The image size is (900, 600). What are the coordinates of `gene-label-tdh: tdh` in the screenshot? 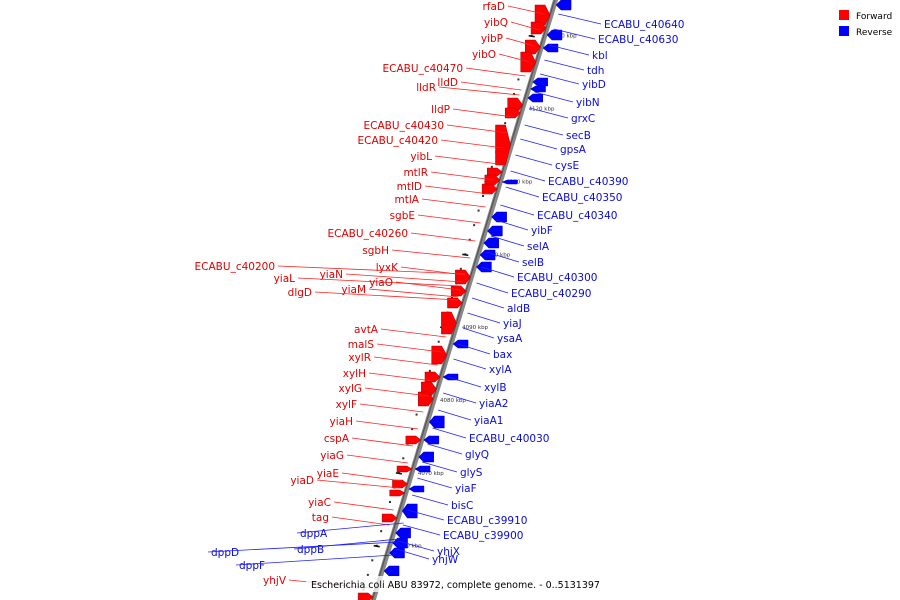 It's located at (595, 71).